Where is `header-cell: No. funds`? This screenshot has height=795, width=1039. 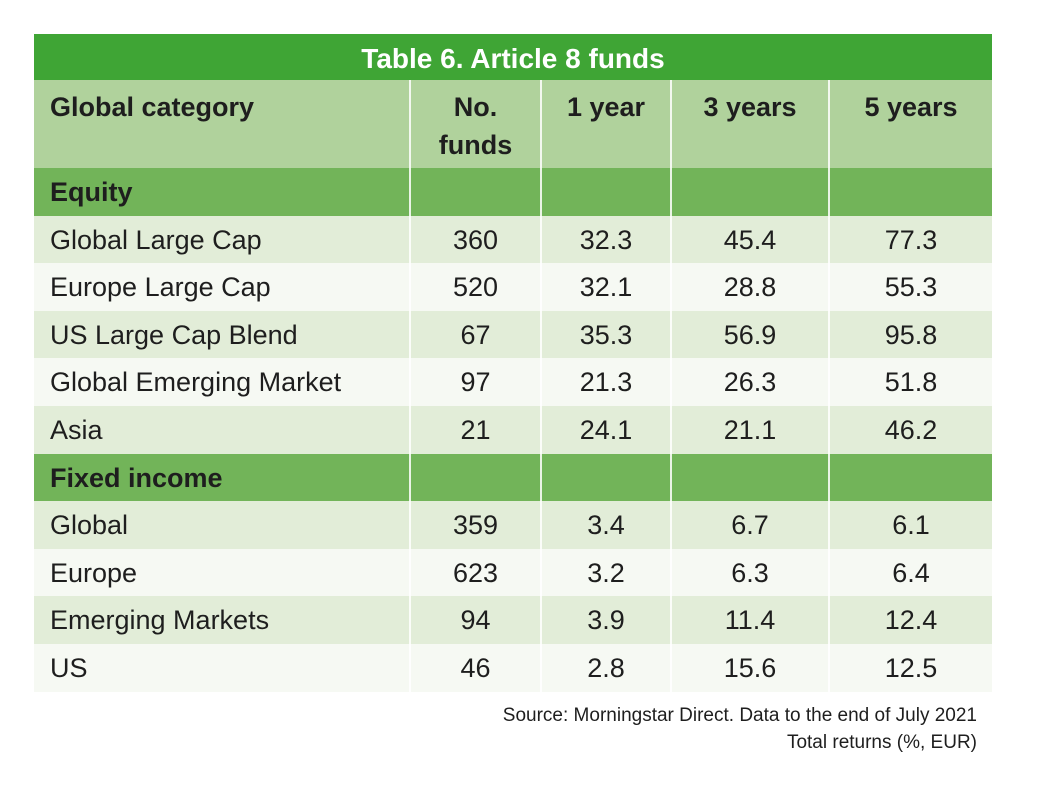
header-cell: No. funds is located at coordinates (476, 124).